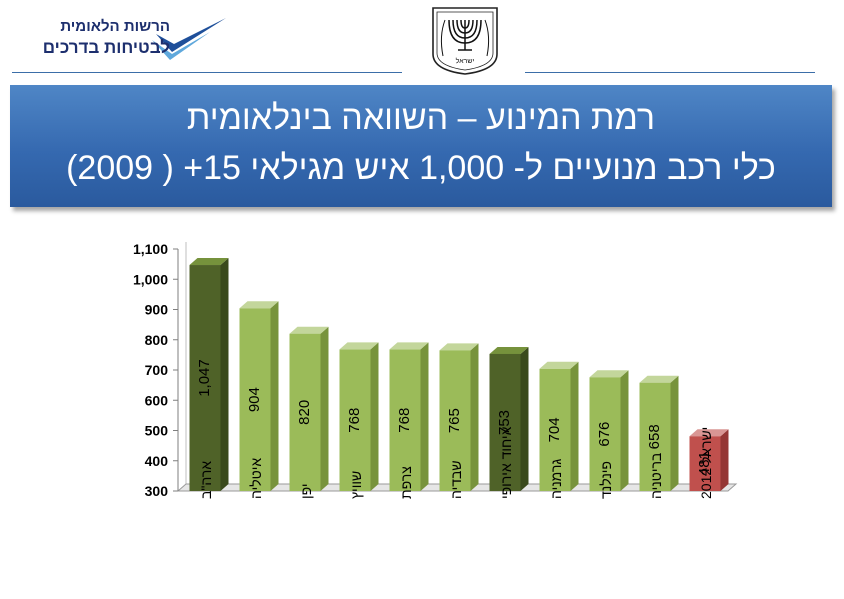 The image size is (844, 599). What do you see at coordinates (306, 491) in the screenshot?
I see `x-category-label: יפן` at bounding box center [306, 491].